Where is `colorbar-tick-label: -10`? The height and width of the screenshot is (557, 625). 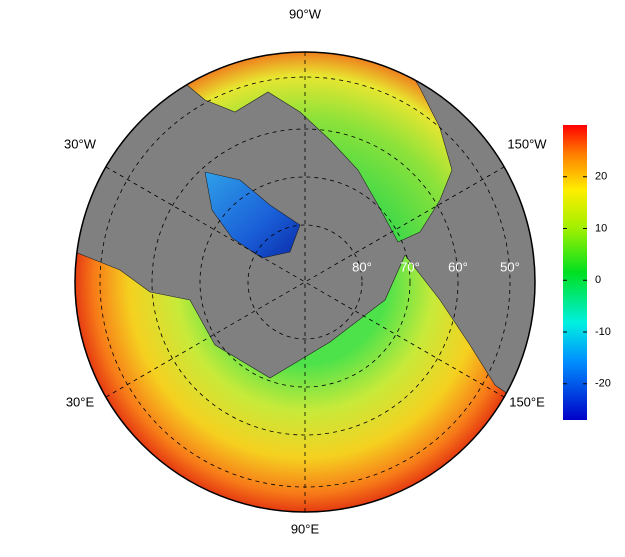
colorbar-tick-label: -10 is located at coordinates (603, 332).